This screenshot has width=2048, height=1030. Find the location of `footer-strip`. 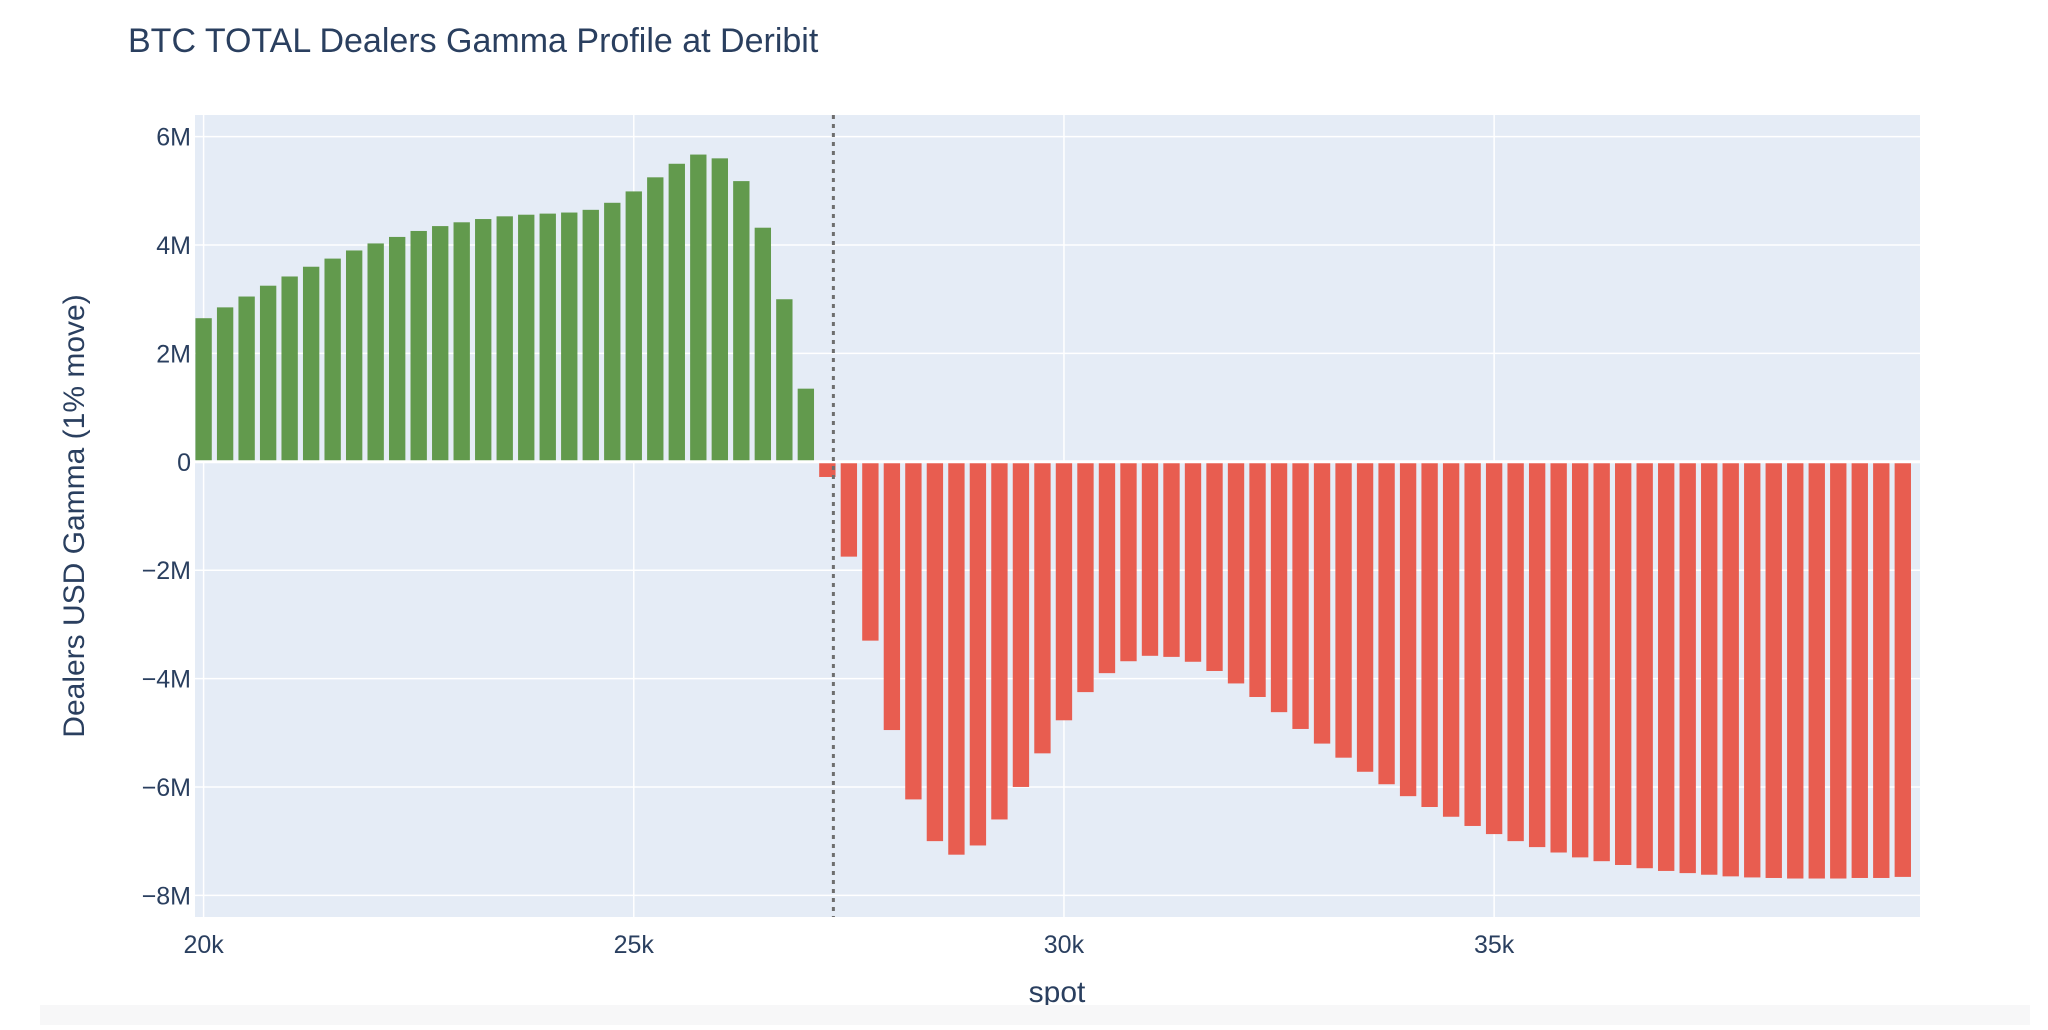

footer-strip is located at coordinates (1035, 1015).